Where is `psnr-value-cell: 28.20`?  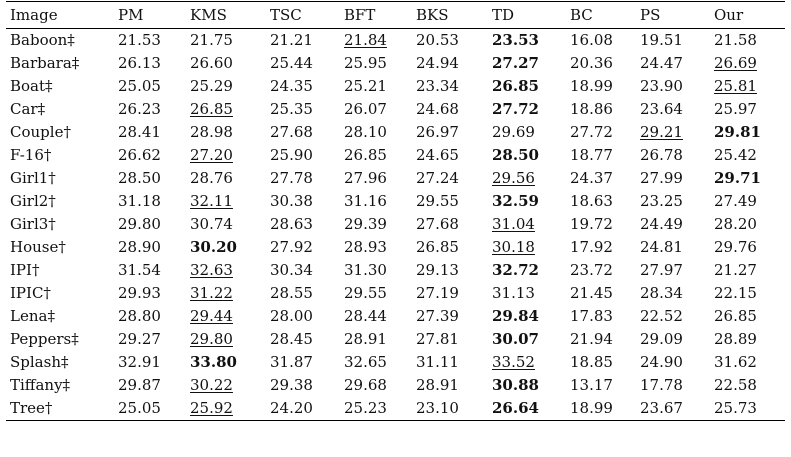
psnr-value-cell: 28.20 is located at coordinates (749, 224).